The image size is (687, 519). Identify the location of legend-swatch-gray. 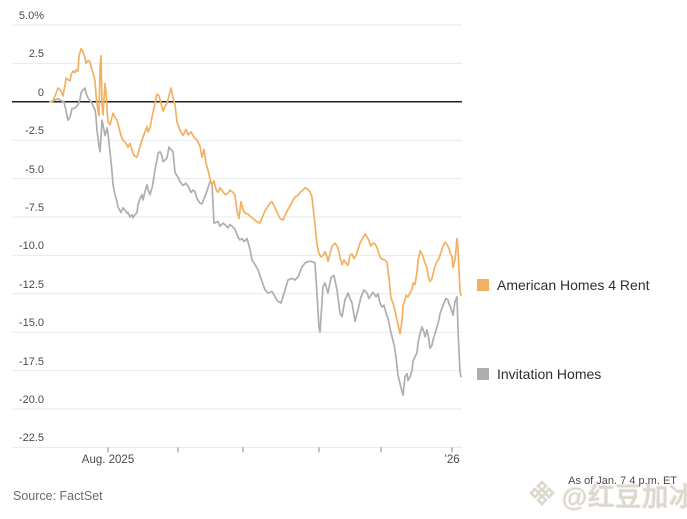
(483, 374).